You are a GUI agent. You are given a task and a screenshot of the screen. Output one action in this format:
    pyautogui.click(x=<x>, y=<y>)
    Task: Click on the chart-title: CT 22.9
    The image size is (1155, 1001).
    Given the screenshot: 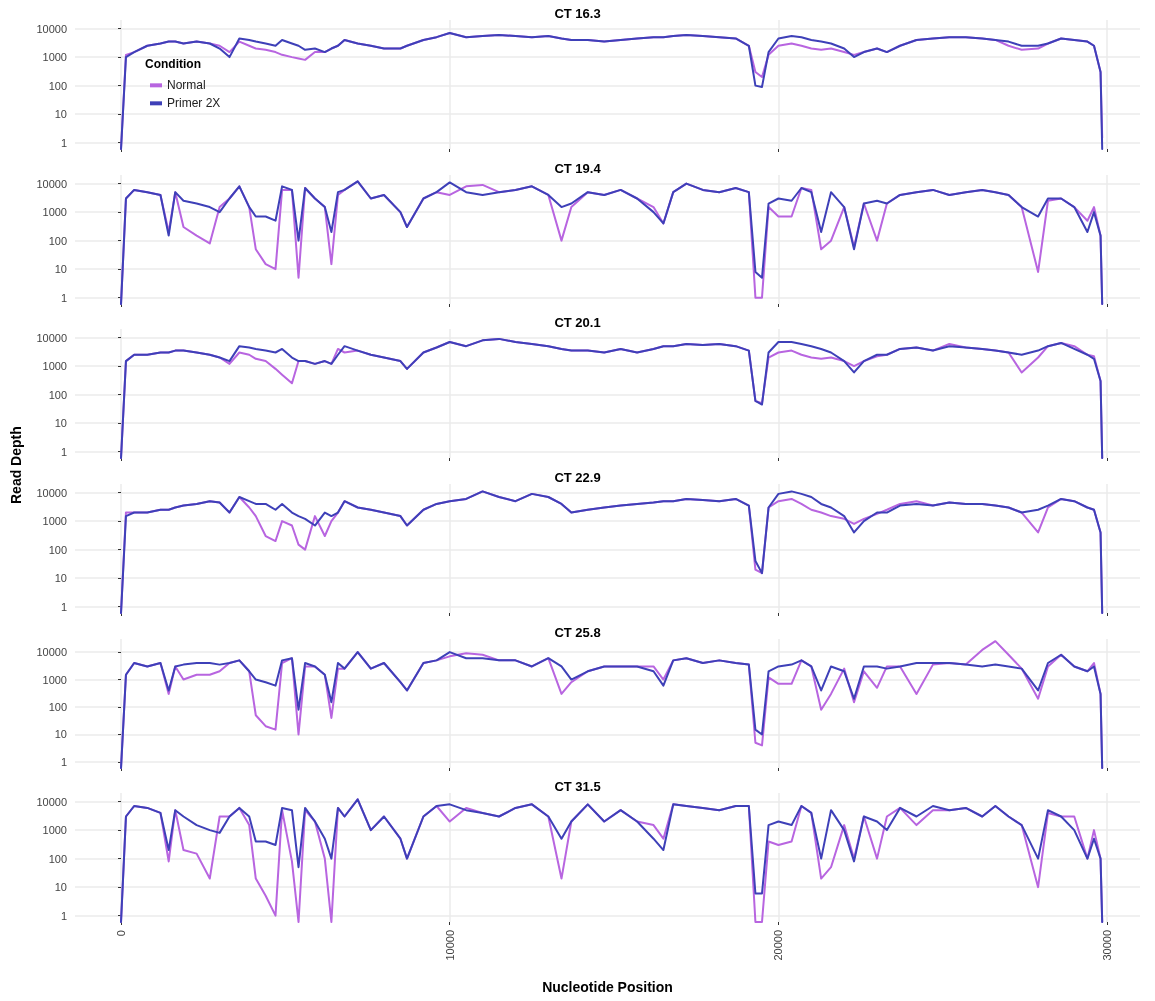 What is the action you would take?
    pyautogui.click(x=577, y=477)
    